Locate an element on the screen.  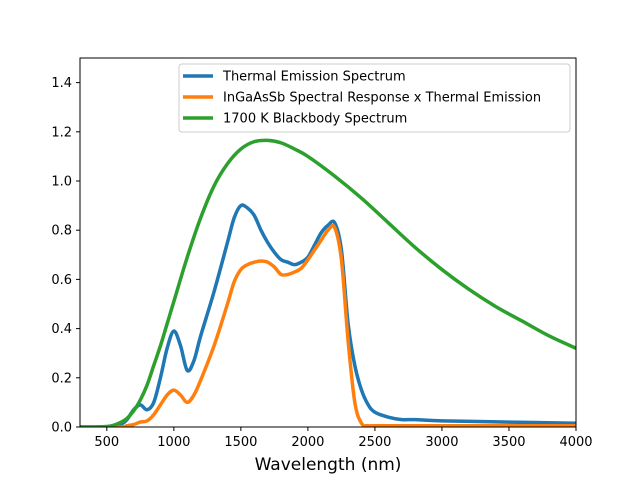
legend-label-0: Thermal Emission Spectrum is located at coordinates (314, 77).